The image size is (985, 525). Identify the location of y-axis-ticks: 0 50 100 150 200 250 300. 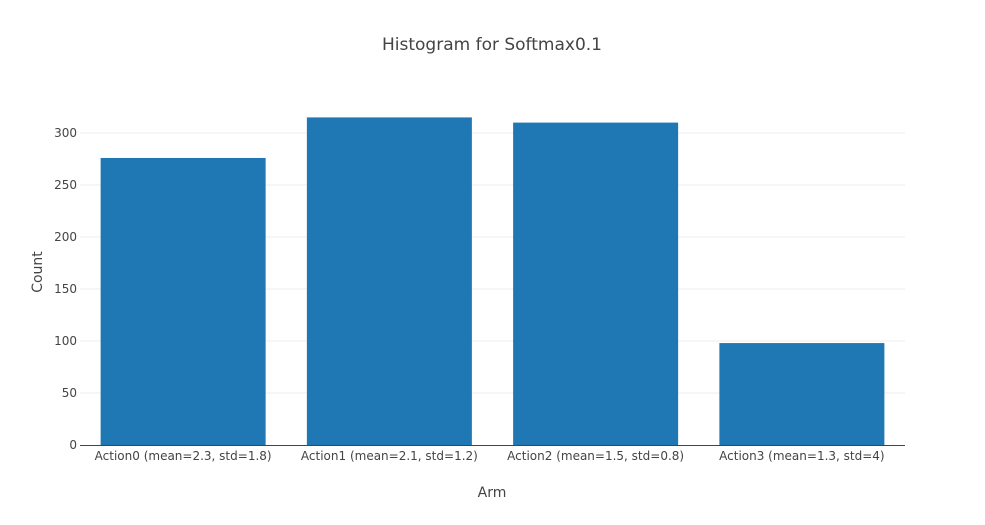
(65, 289).